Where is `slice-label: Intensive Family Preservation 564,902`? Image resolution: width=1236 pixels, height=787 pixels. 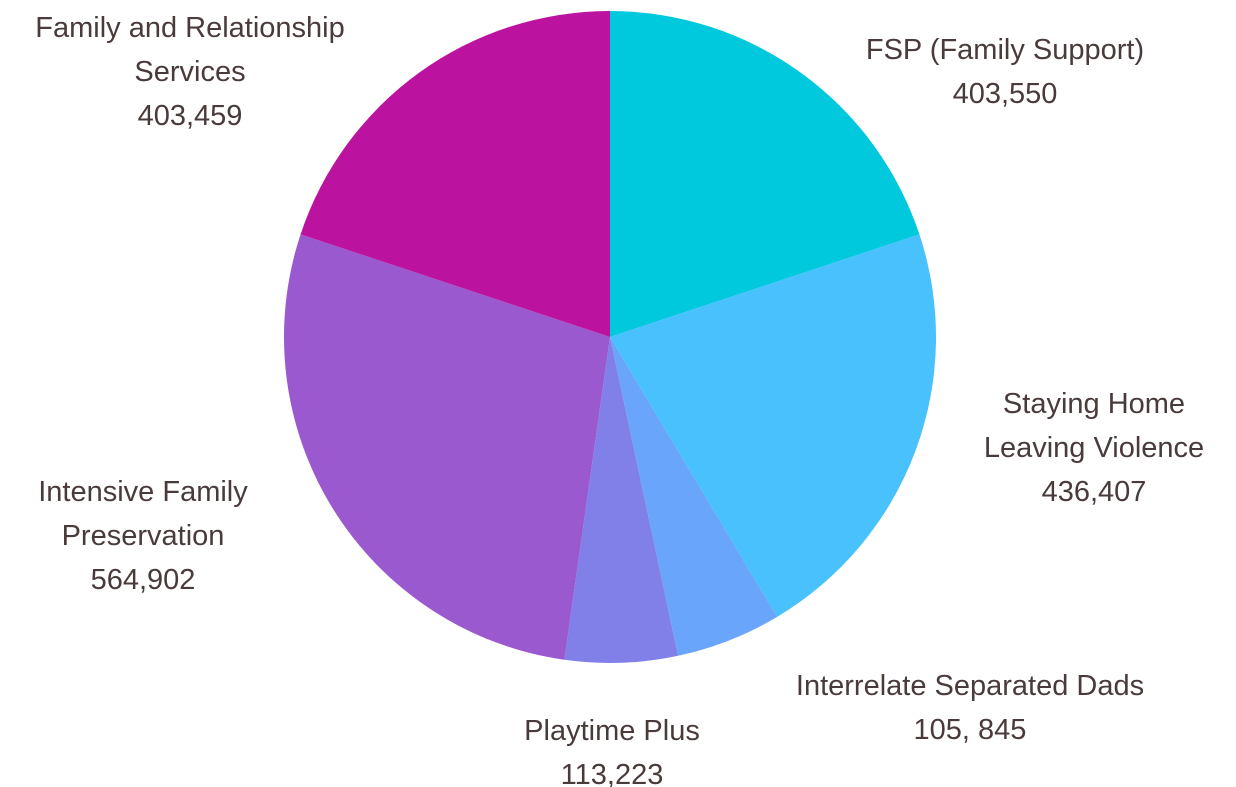 slice-label: Intensive Family Preservation 564,902 is located at coordinates (143, 536).